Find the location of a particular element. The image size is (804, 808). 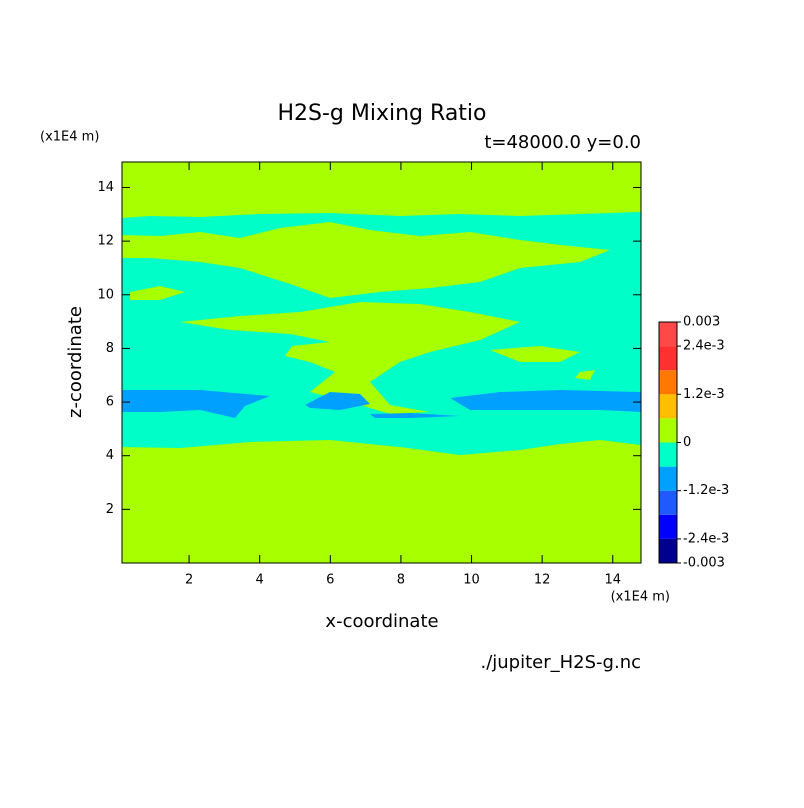

x-tick-label: 14 is located at coordinates (612, 580).